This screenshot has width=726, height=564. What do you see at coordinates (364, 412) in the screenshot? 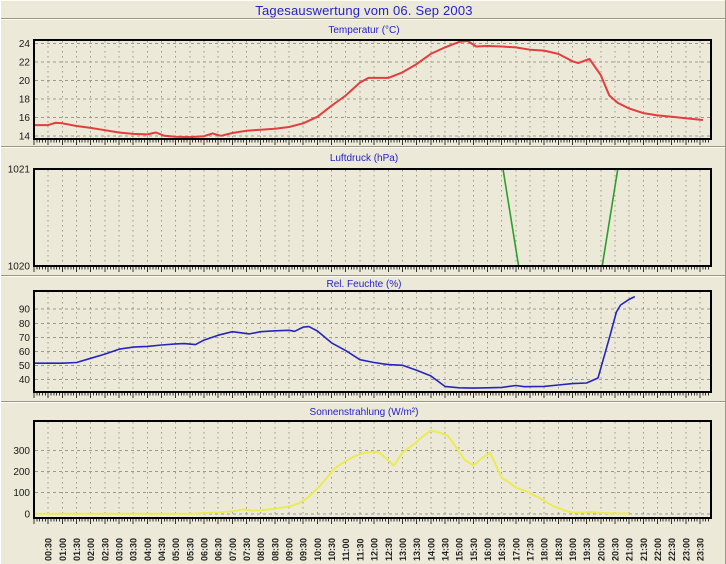
I see `chart-title-sonnenstrahlung: Sonnenstrahlung (W/m²)` at bounding box center [364, 412].